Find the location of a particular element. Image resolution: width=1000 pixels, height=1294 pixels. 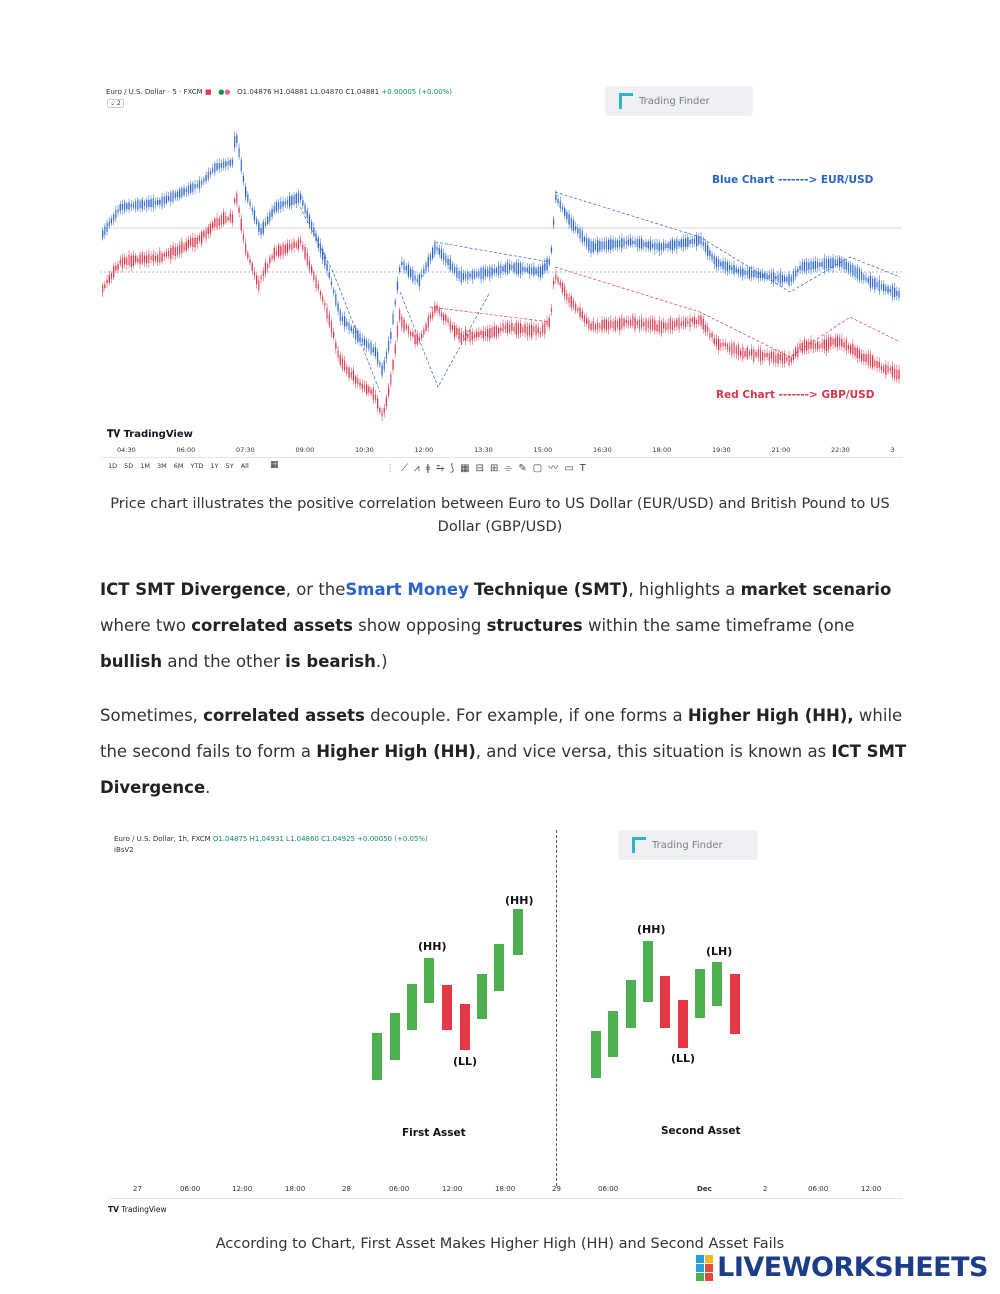

range-tool-icon: ⊟ is located at coordinates (482, 468).